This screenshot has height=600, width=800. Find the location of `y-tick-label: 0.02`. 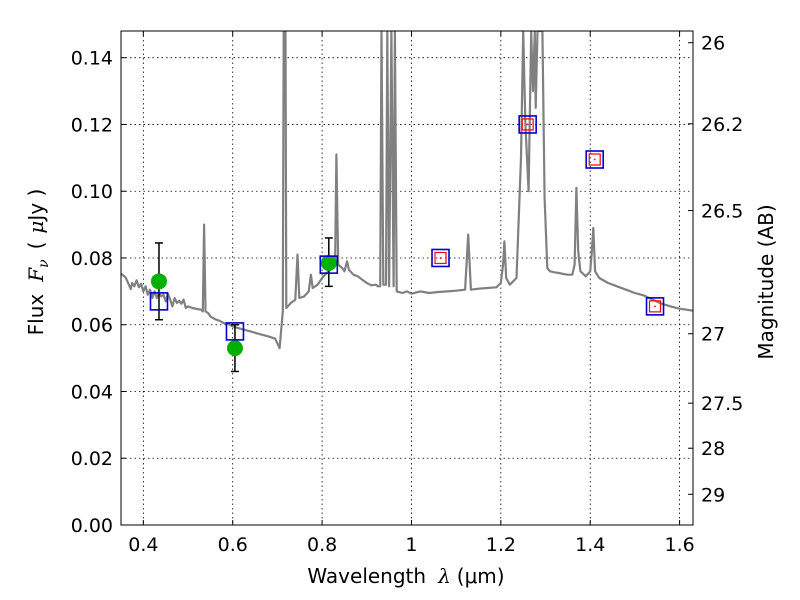

y-tick-label: 0.02 is located at coordinates (92, 459).